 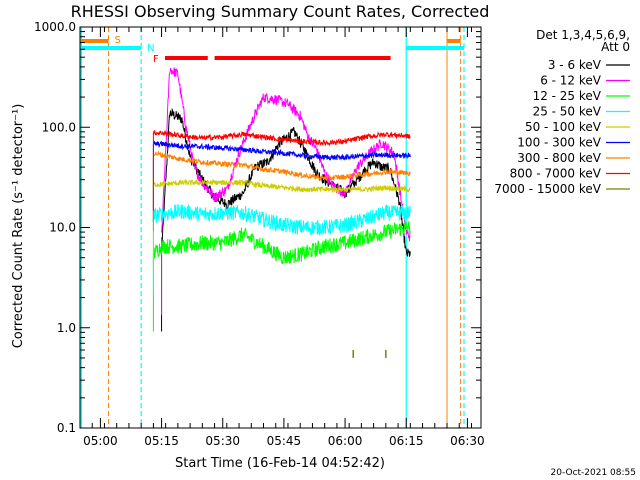 What do you see at coordinates (571, 81) in the screenshot?
I see `legend-label-1: 6 - 12 keV` at bounding box center [571, 81].